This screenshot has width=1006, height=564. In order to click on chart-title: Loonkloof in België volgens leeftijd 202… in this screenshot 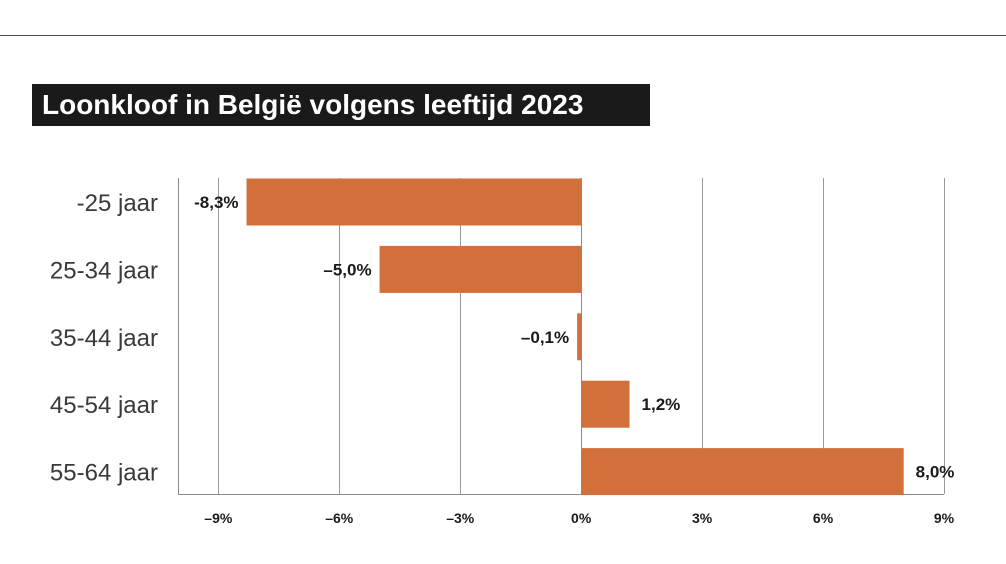, I will do `click(313, 104)`.